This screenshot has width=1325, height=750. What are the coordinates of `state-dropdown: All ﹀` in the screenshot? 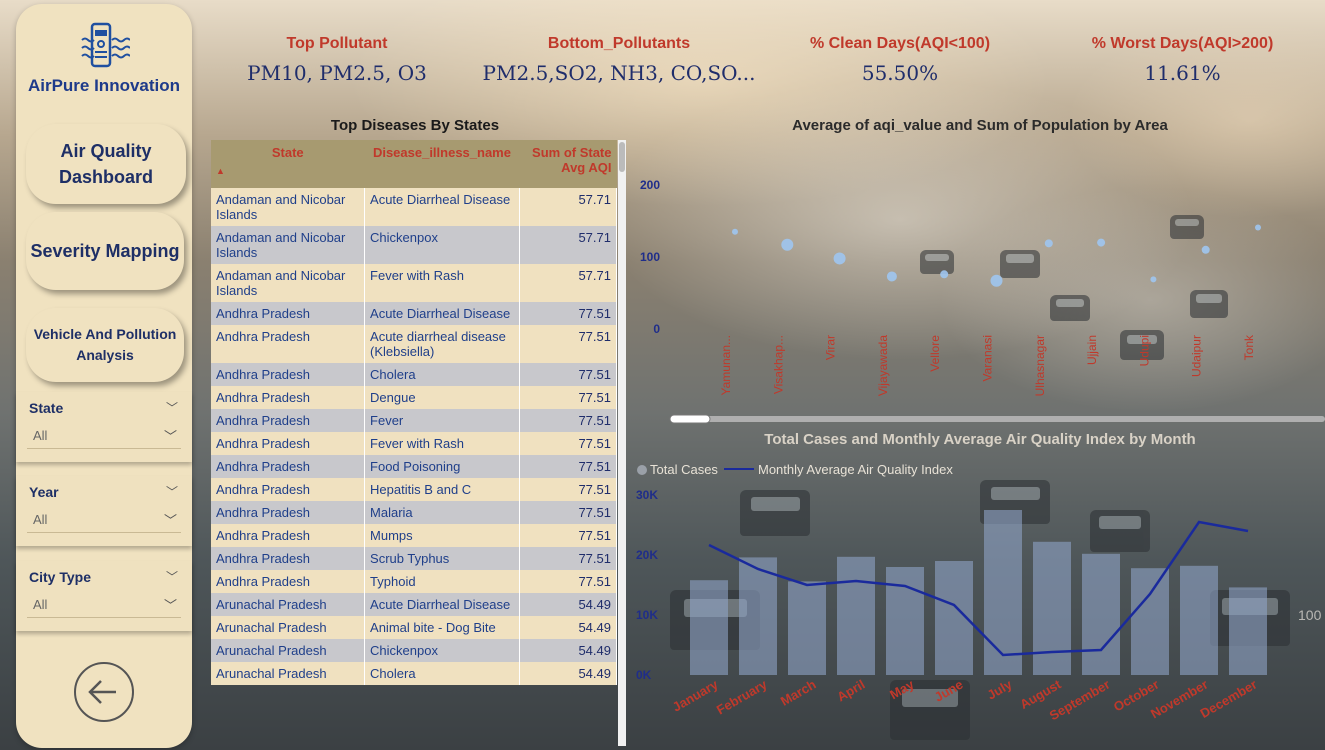 It's located at (104, 435).